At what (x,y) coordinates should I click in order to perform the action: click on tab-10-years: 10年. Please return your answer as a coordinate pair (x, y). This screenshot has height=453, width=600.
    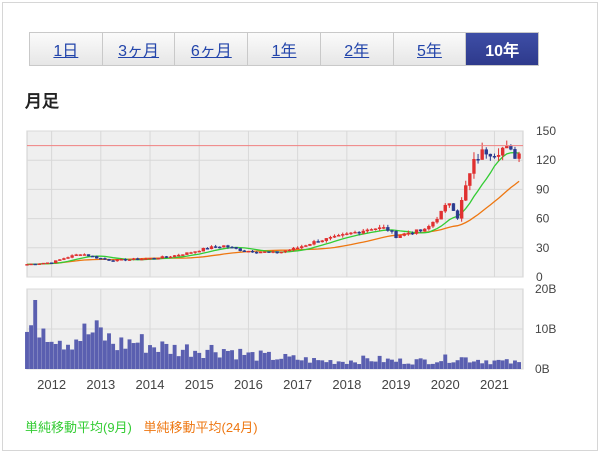
    Looking at the image, I should click on (502, 49).